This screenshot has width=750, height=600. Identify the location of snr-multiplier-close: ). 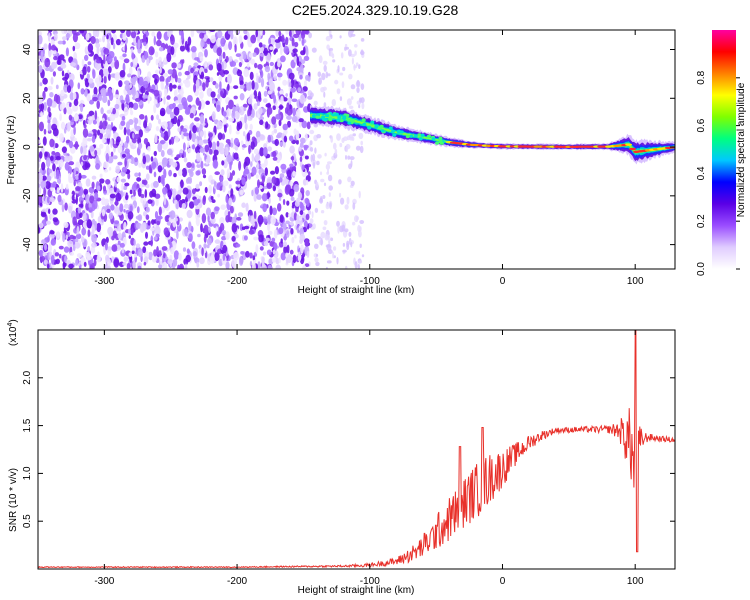
(13, 320).